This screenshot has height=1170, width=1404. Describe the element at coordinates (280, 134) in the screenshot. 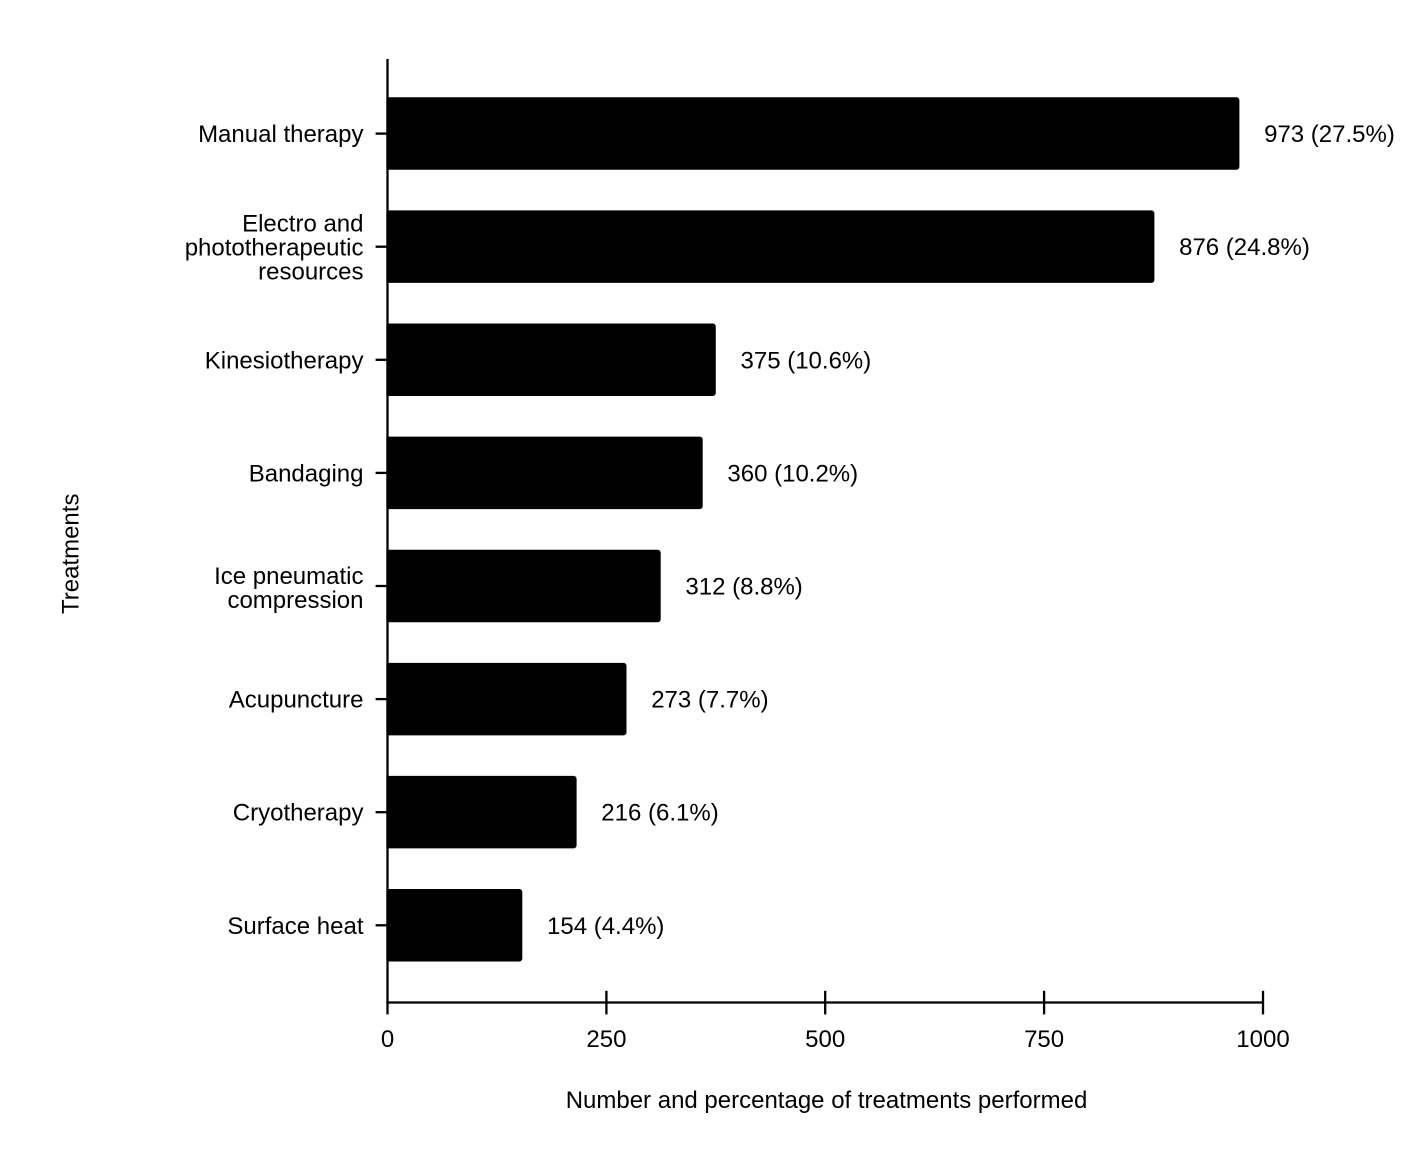

I see `svg-text: Manual therapy` at that location.